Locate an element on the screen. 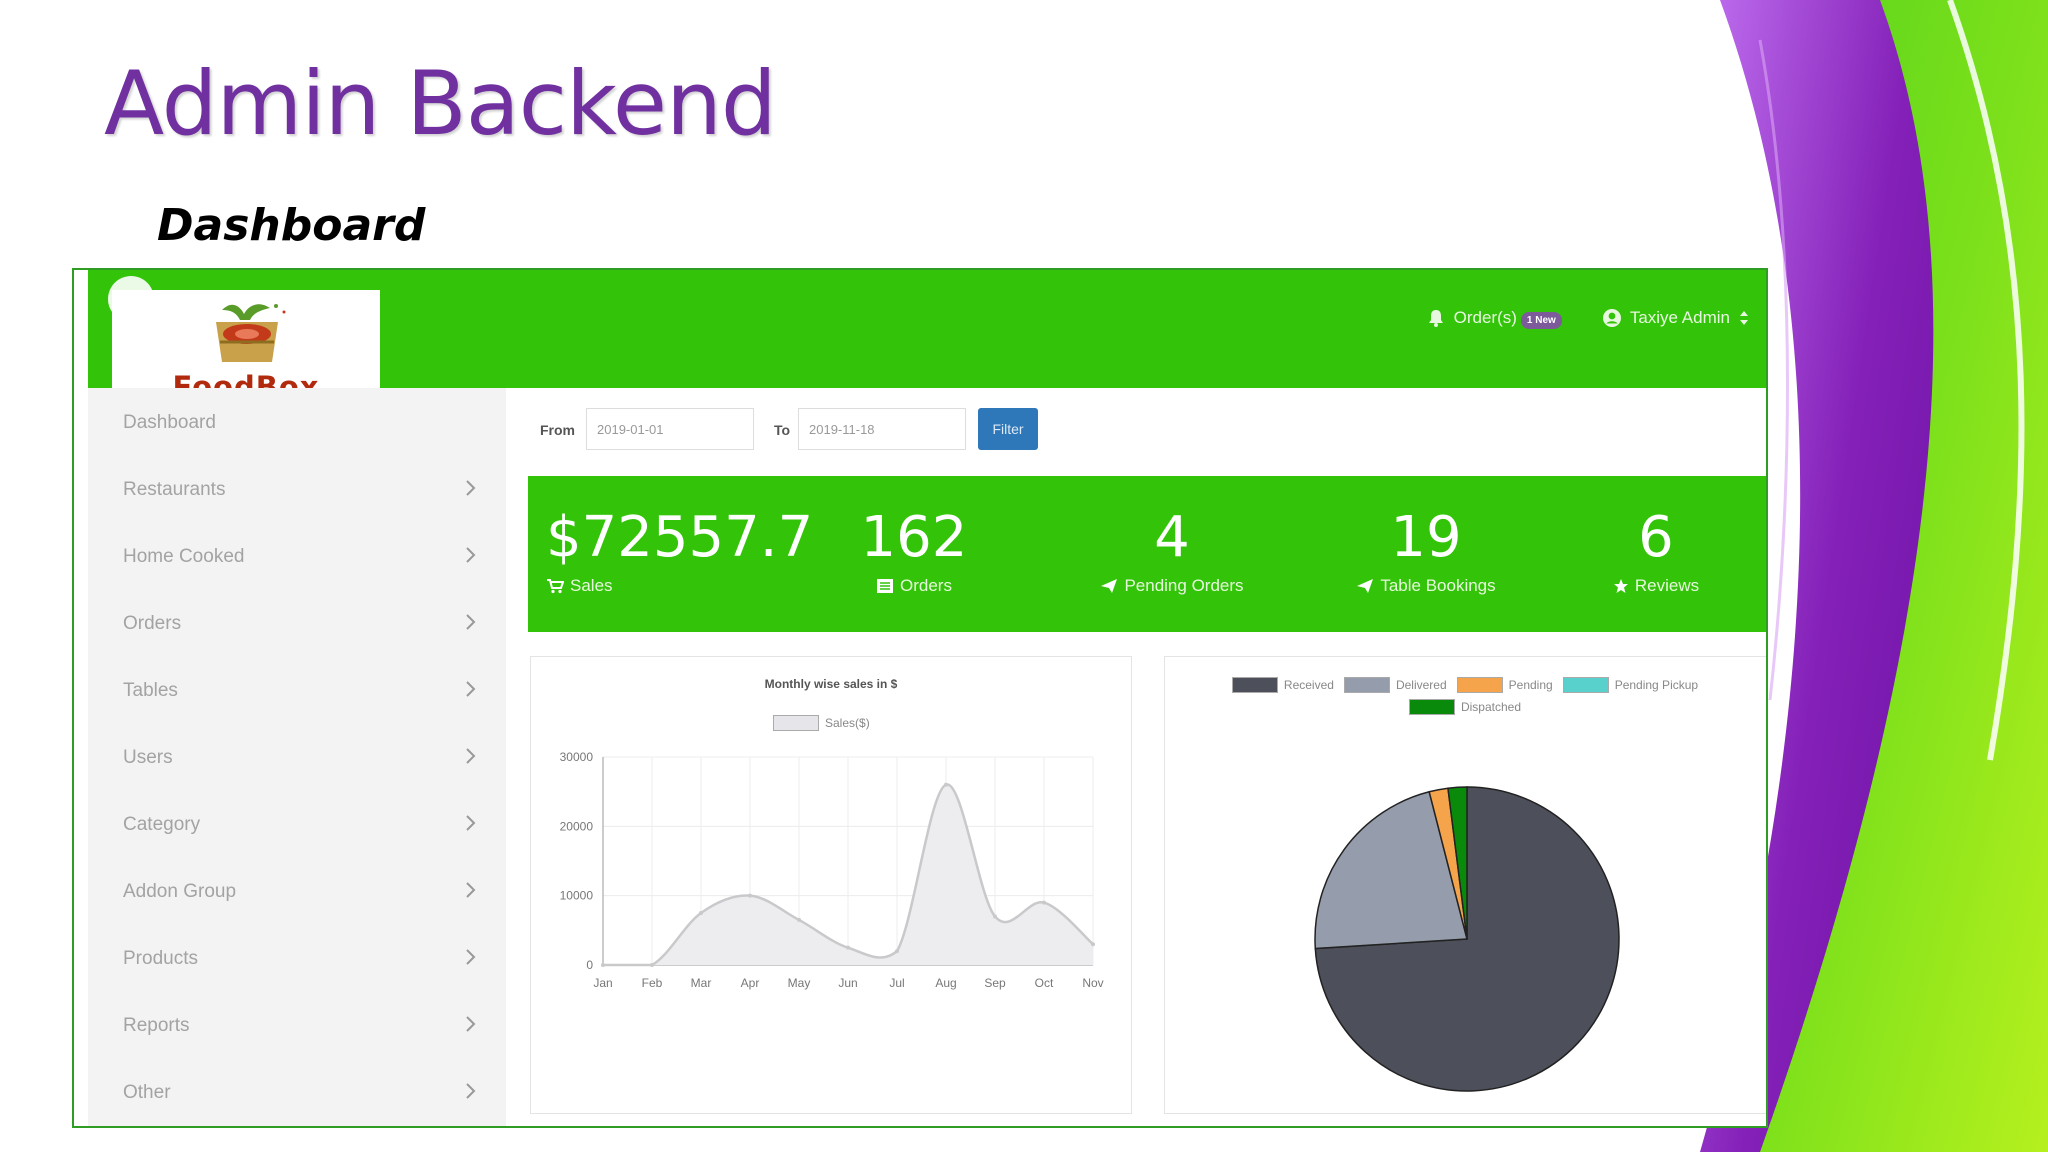 The height and width of the screenshot is (1152, 2048). x-tick-label: Oct is located at coordinates (1044, 983).